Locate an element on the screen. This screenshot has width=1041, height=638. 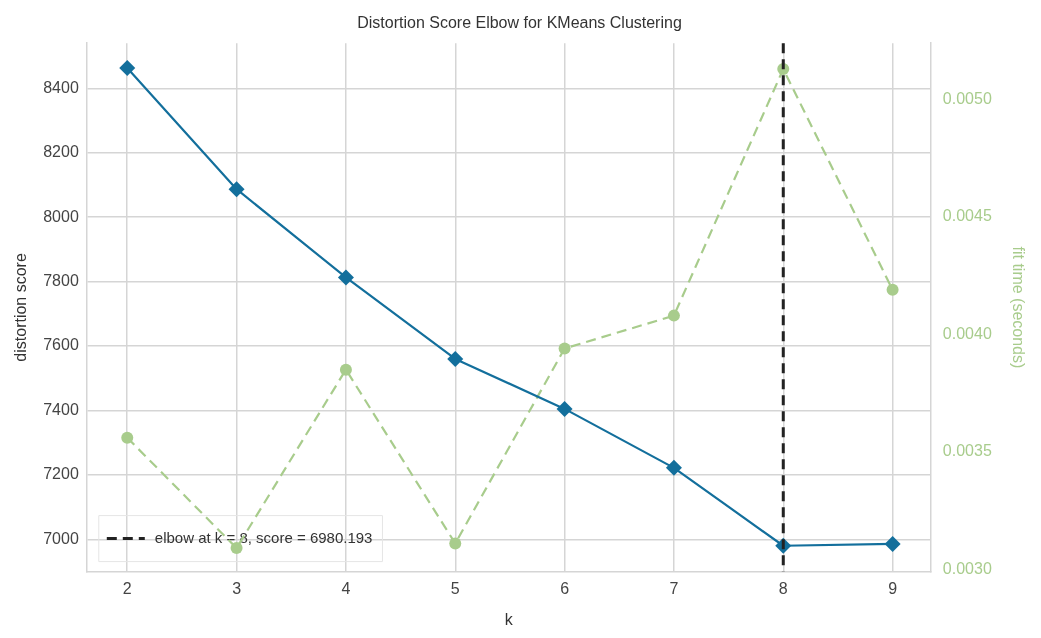
y-tick-label: 7200 is located at coordinates (61, 474).